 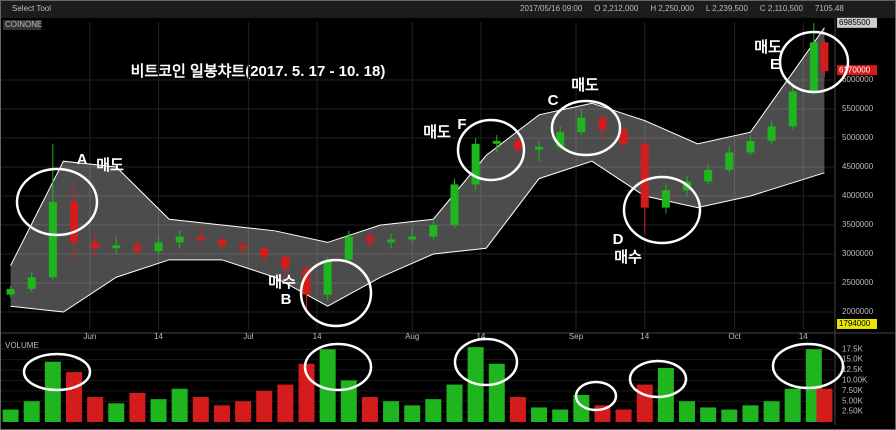 What do you see at coordinates (616, 8) in the screenshot?
I see `info-item: O 2,212,000` at bounding box center [616, 8].